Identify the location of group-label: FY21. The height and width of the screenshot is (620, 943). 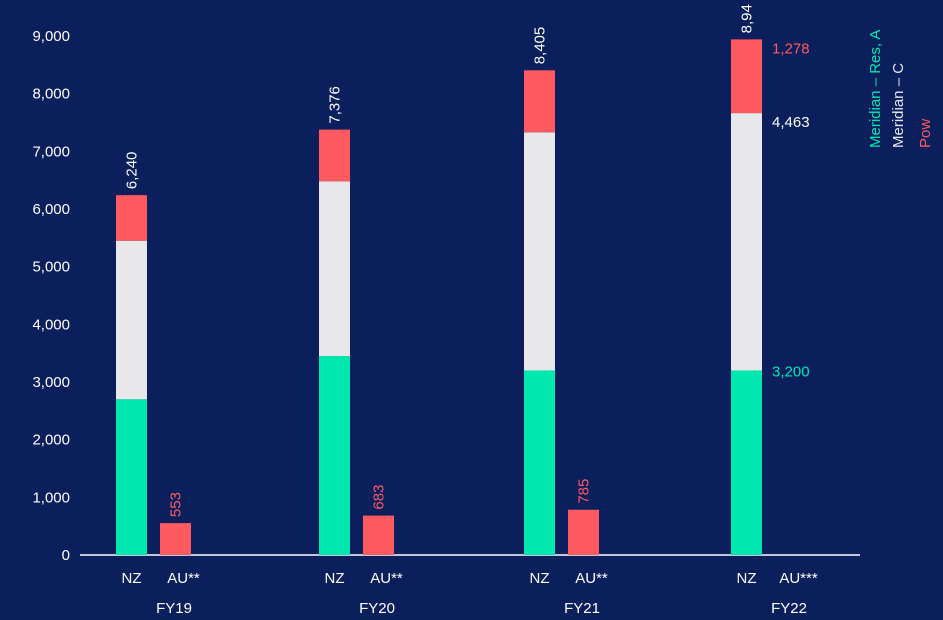
(582, 608).